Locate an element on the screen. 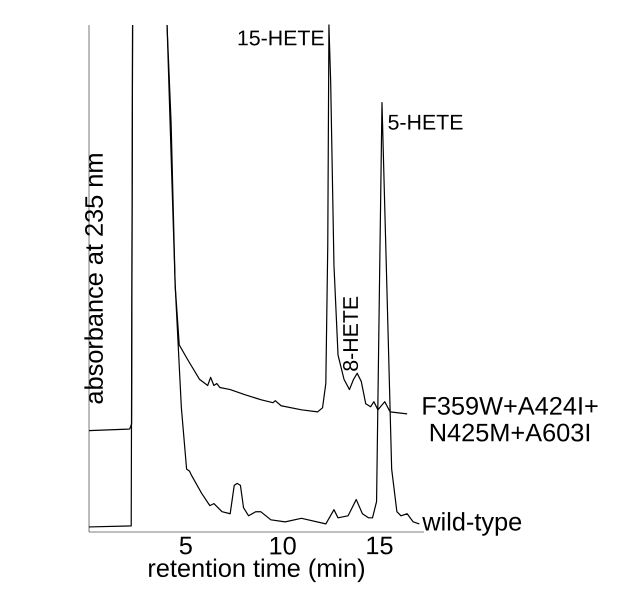  series-label: F359W+A424I+ N425M+A603I is located at coordinates (510, 419).